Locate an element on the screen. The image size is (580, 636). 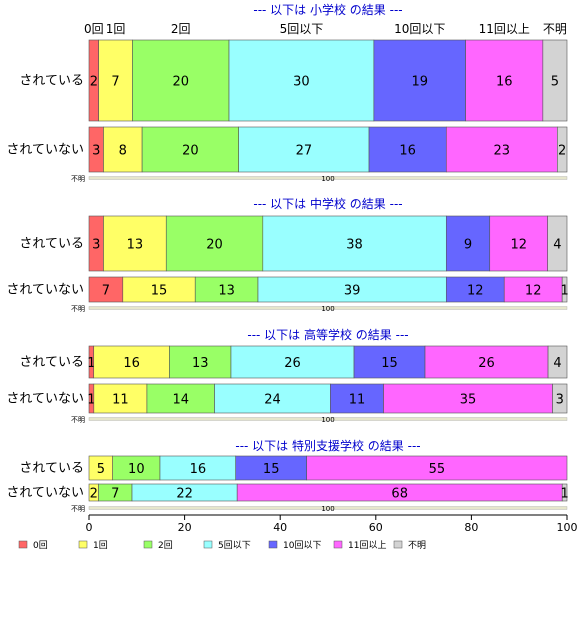
panel-title: --- 以下は 特別支援学校 の結果 --- is located at coordinates (327, 445).